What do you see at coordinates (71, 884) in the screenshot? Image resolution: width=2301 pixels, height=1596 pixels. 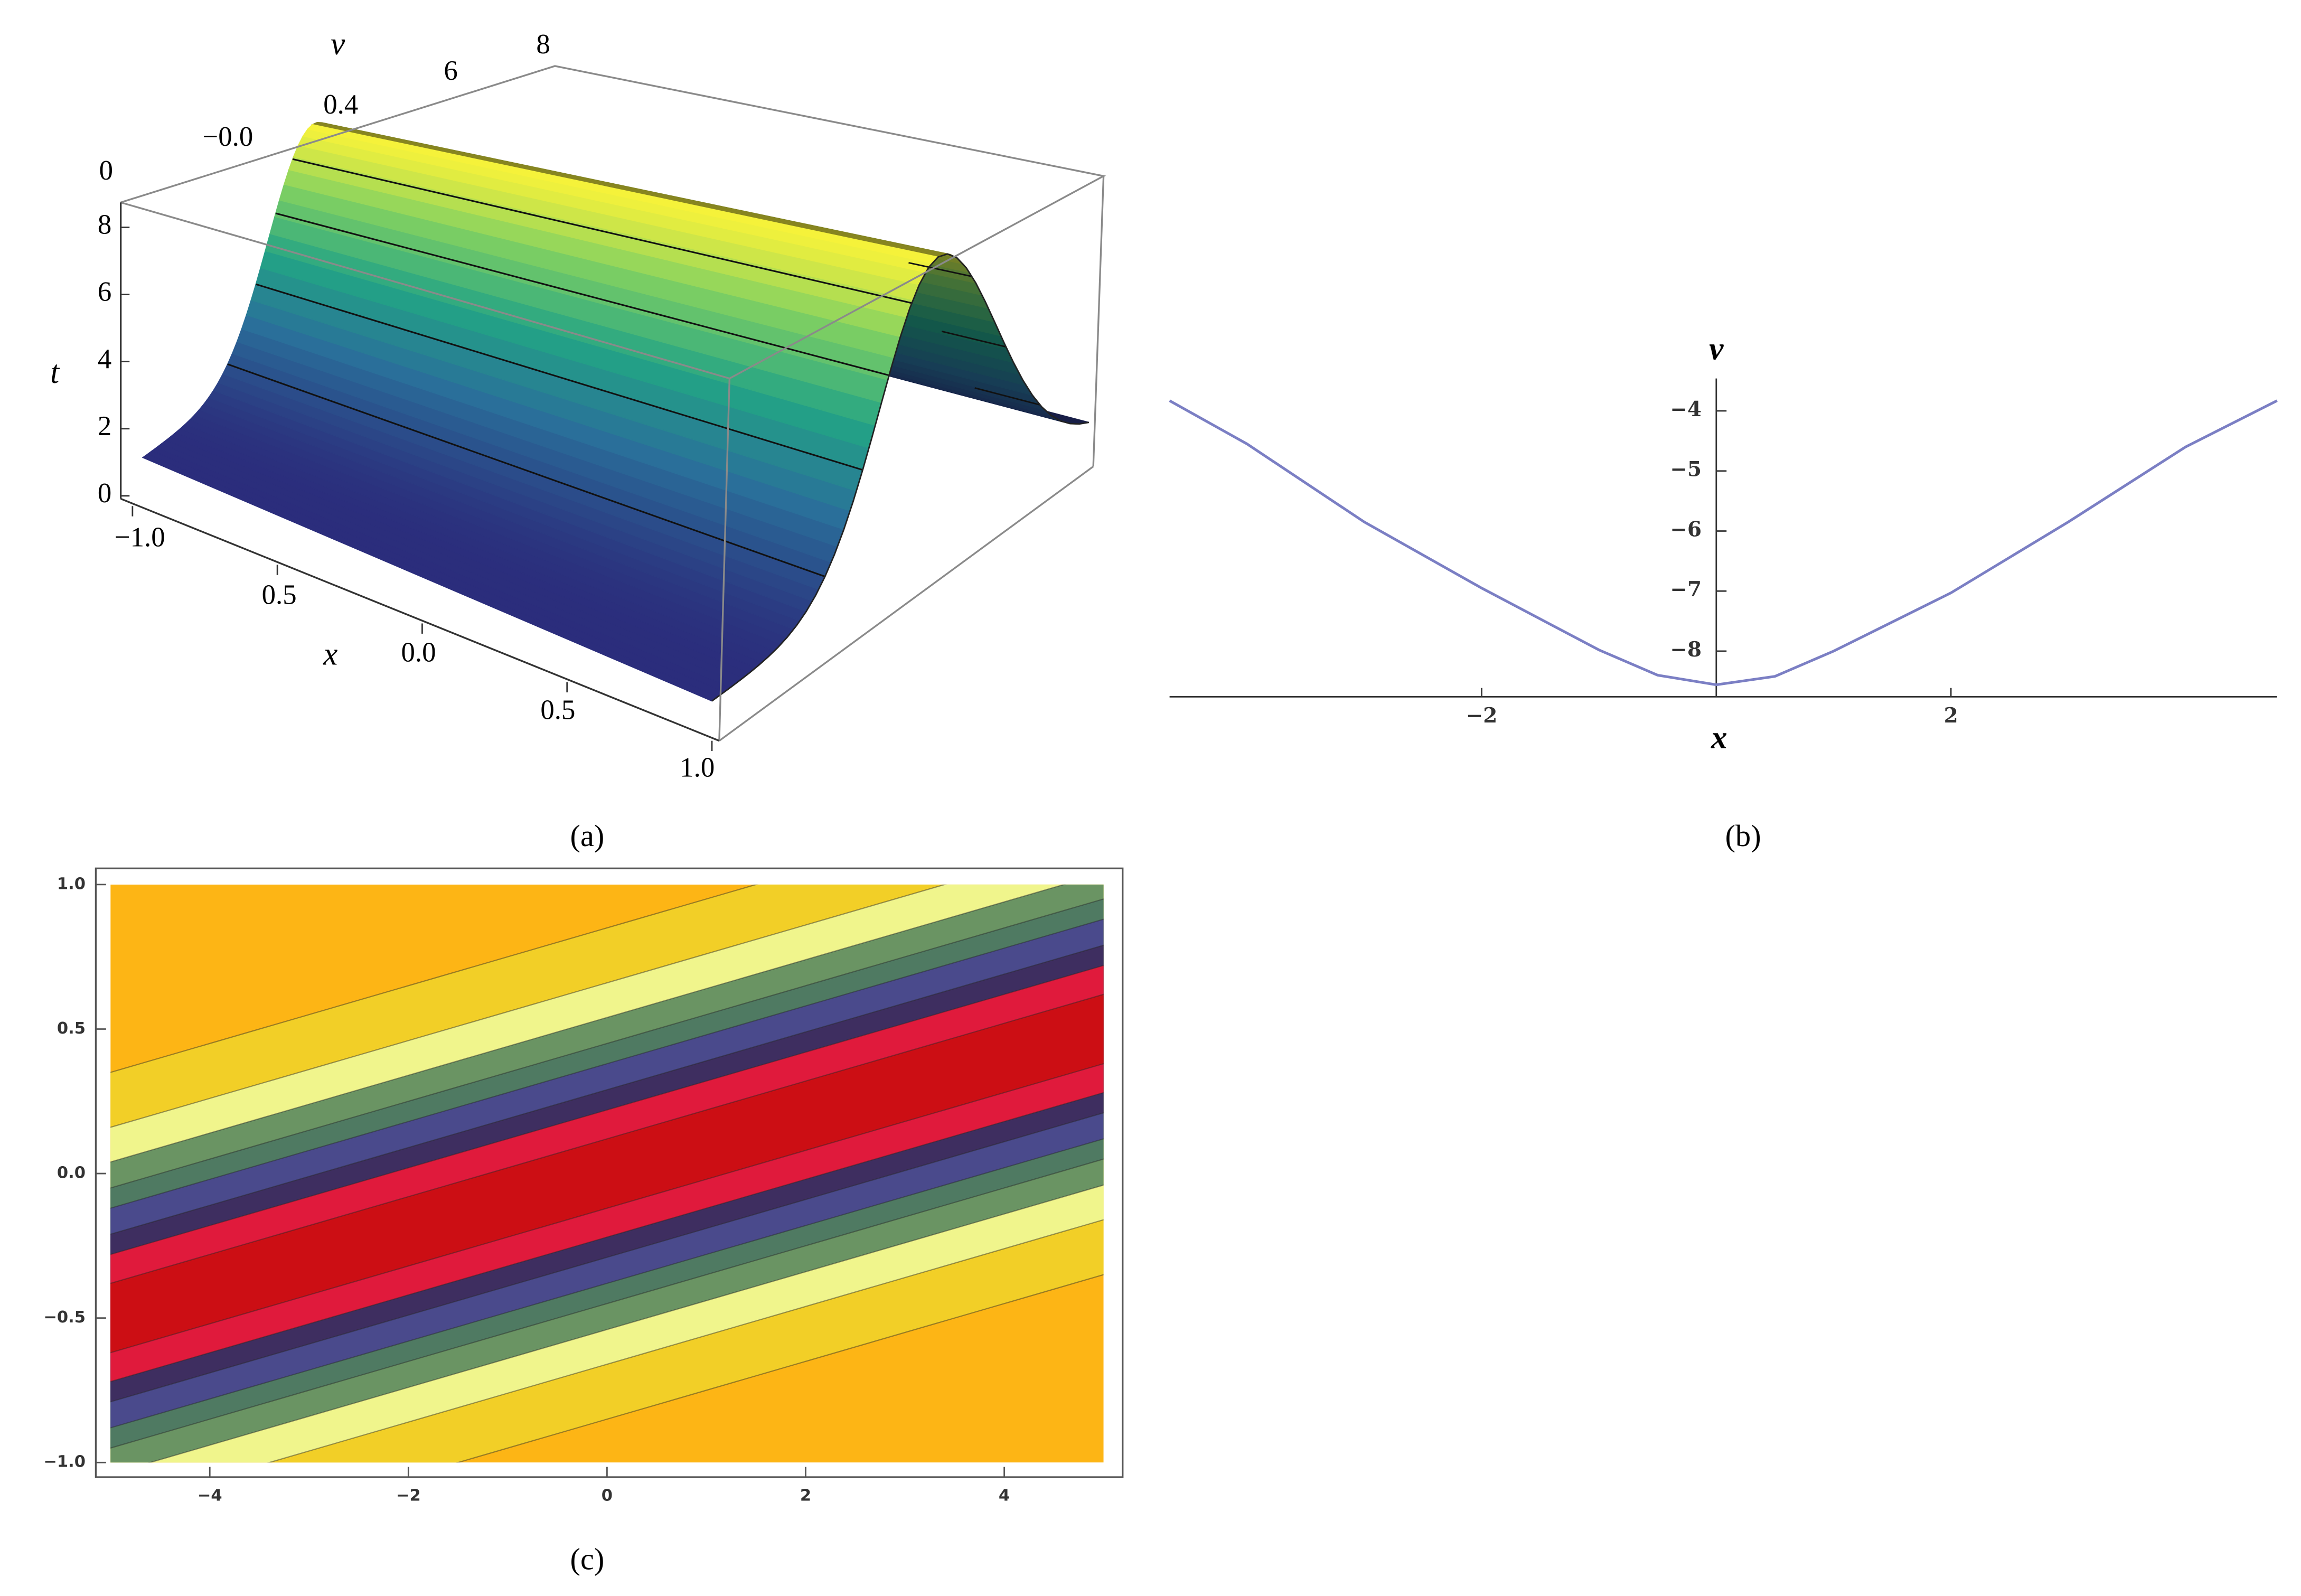 I see `y-tick-label: 1.0` at bounding box center [71, 884].